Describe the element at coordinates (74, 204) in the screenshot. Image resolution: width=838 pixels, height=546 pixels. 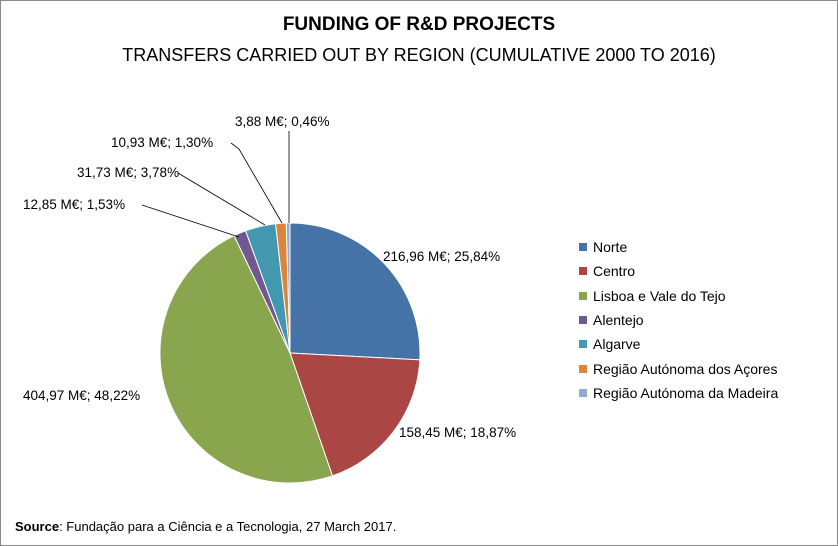
I see `data-label: 12,85 M€; 1,53%` at that location.